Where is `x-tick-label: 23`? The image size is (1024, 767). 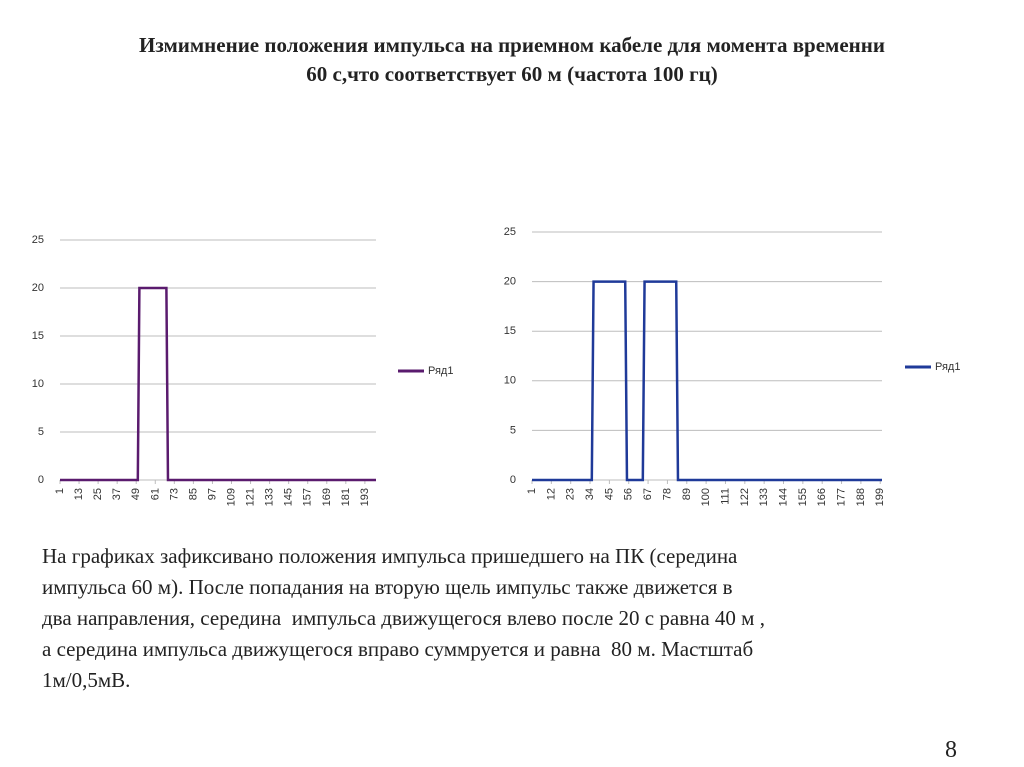
x-tick-label: 23 is located at coordinates (571, 494).